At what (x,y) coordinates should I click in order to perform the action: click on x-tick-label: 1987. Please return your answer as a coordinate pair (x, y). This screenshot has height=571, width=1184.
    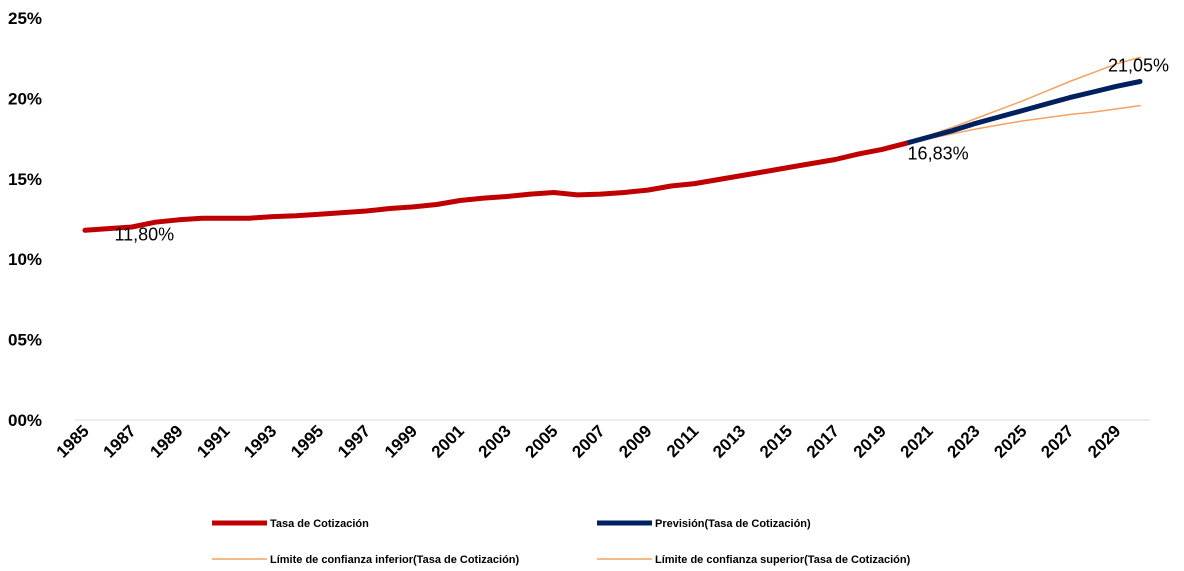
    Looking at the image, I should click on (120, 441).